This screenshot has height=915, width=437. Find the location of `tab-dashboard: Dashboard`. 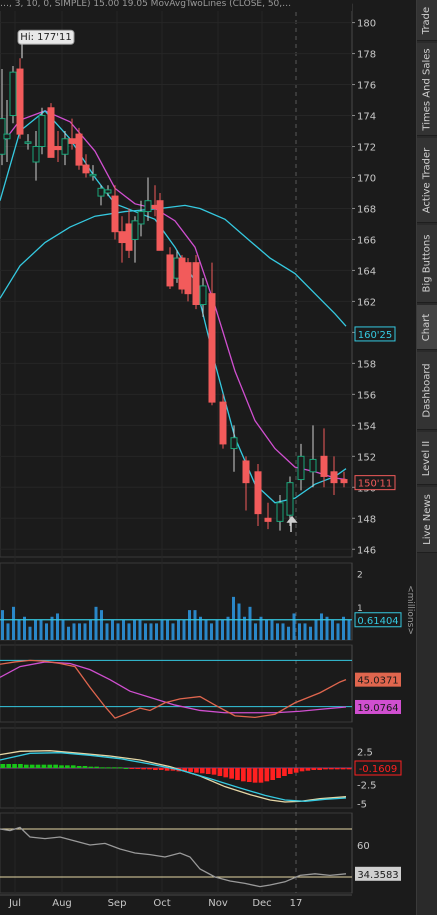

tab-dashboard: Dashboard is located at coordinates (427, 391).